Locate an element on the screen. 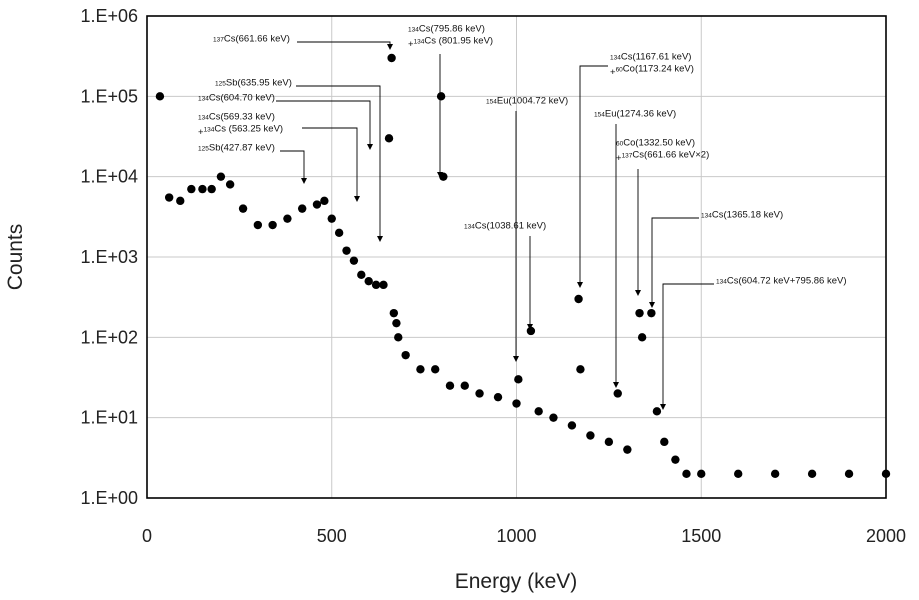 Image resolution: width=919 pixels, height=600 pixels. peak-annotation: 134Cs(1167.61 keV)+60Co(1173.24 keV) is located at coordinates (635, 170).